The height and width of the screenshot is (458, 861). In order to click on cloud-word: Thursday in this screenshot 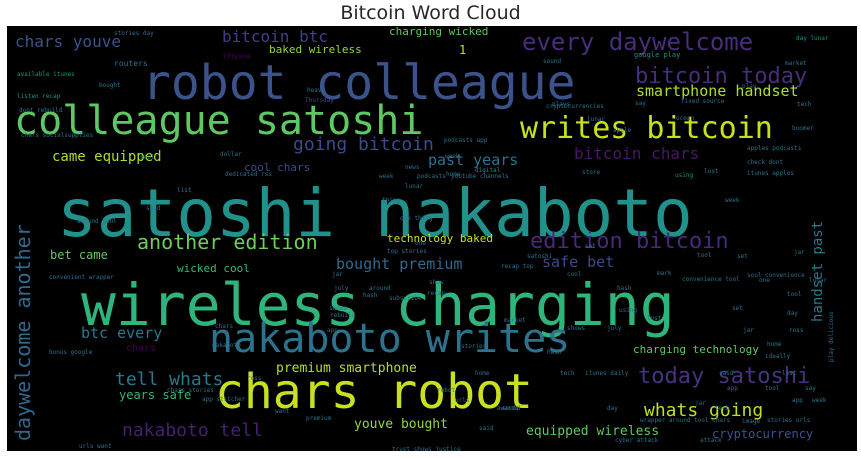, I will do `click(319, 100)`.